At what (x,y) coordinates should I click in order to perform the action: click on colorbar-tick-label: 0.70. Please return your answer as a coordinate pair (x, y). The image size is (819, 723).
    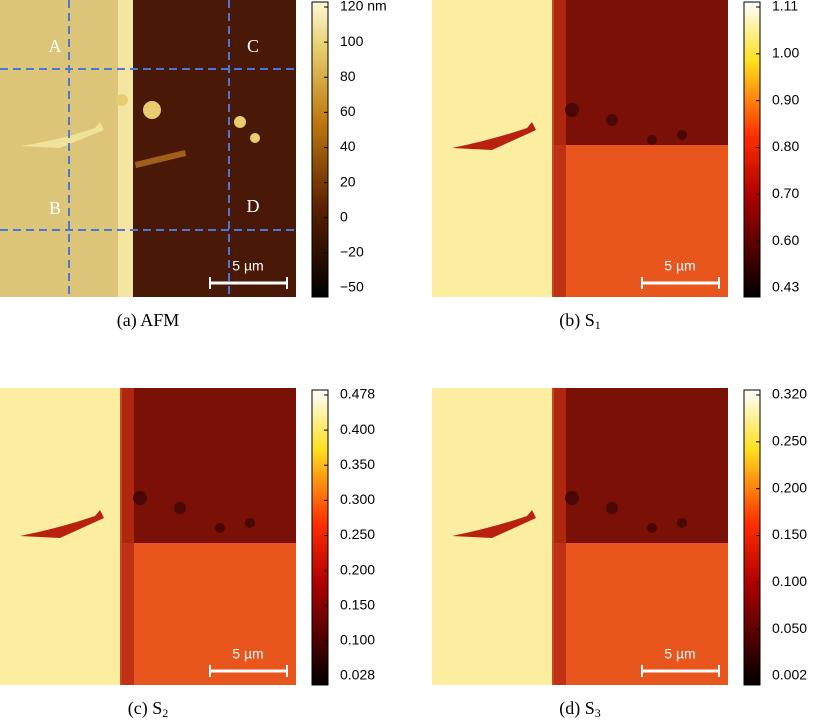
    Looking at the image, I should click on (785, 193).